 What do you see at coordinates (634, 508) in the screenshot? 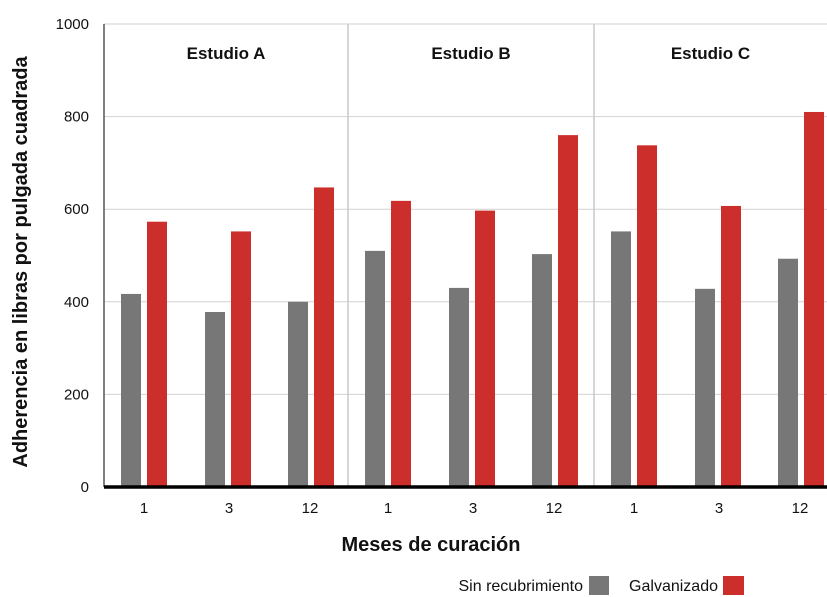
I see `x-tick-label-estudio-c-1: 1` at bounding box center [634, 508].